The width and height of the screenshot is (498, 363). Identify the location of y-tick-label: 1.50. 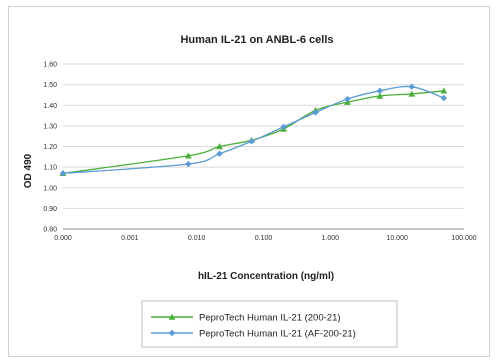
(50, 85).